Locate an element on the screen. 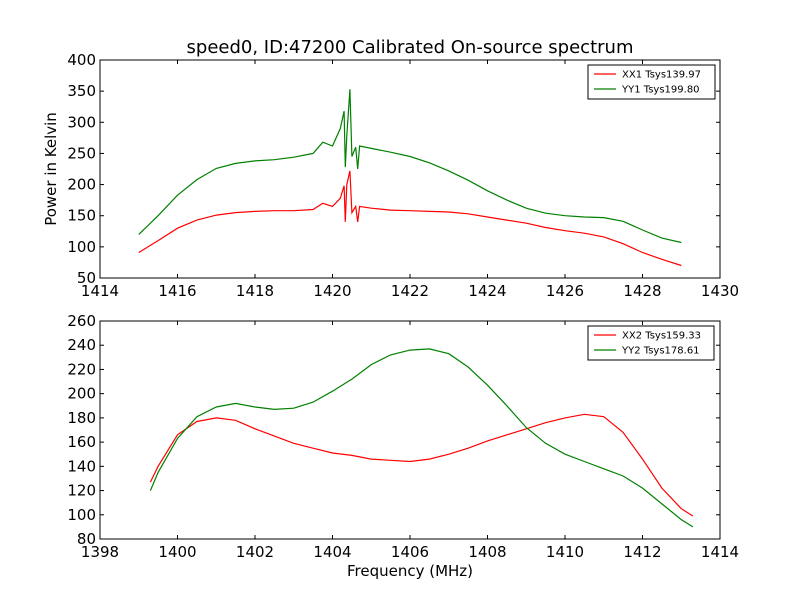  legend: XX1 Tsys139.97 YY1 Tsys199.80 is located at coordinates (651, 82).